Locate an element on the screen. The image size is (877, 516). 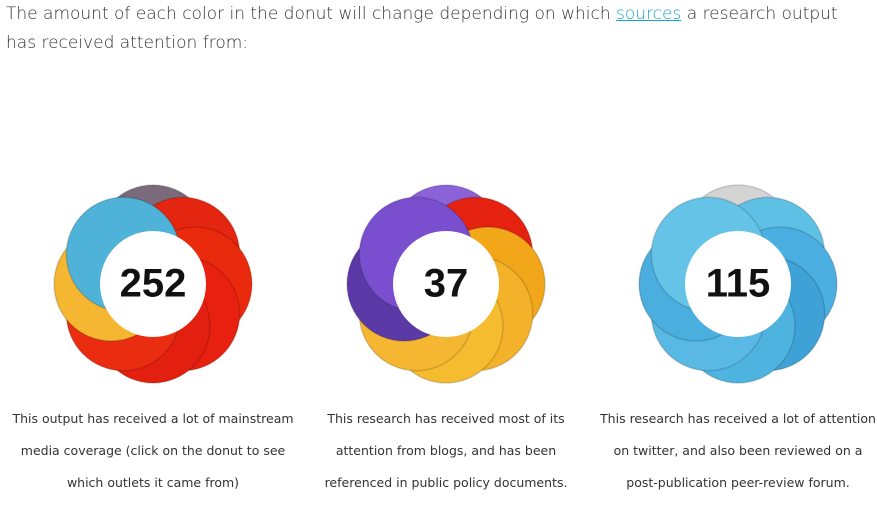
score: 37 is located at coordinates (446, 284).